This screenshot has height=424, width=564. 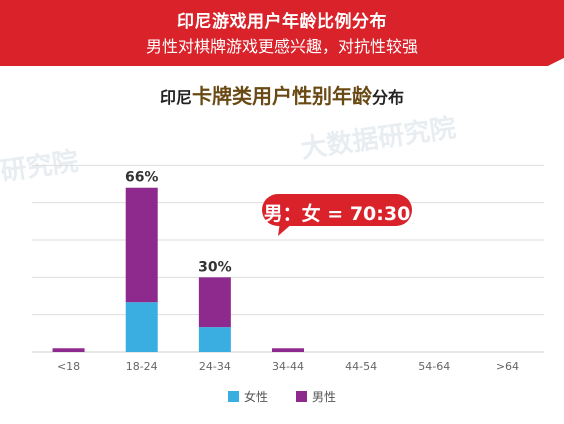 I want to click on x-tick-label: 24-34, so click(x=215, y=366).